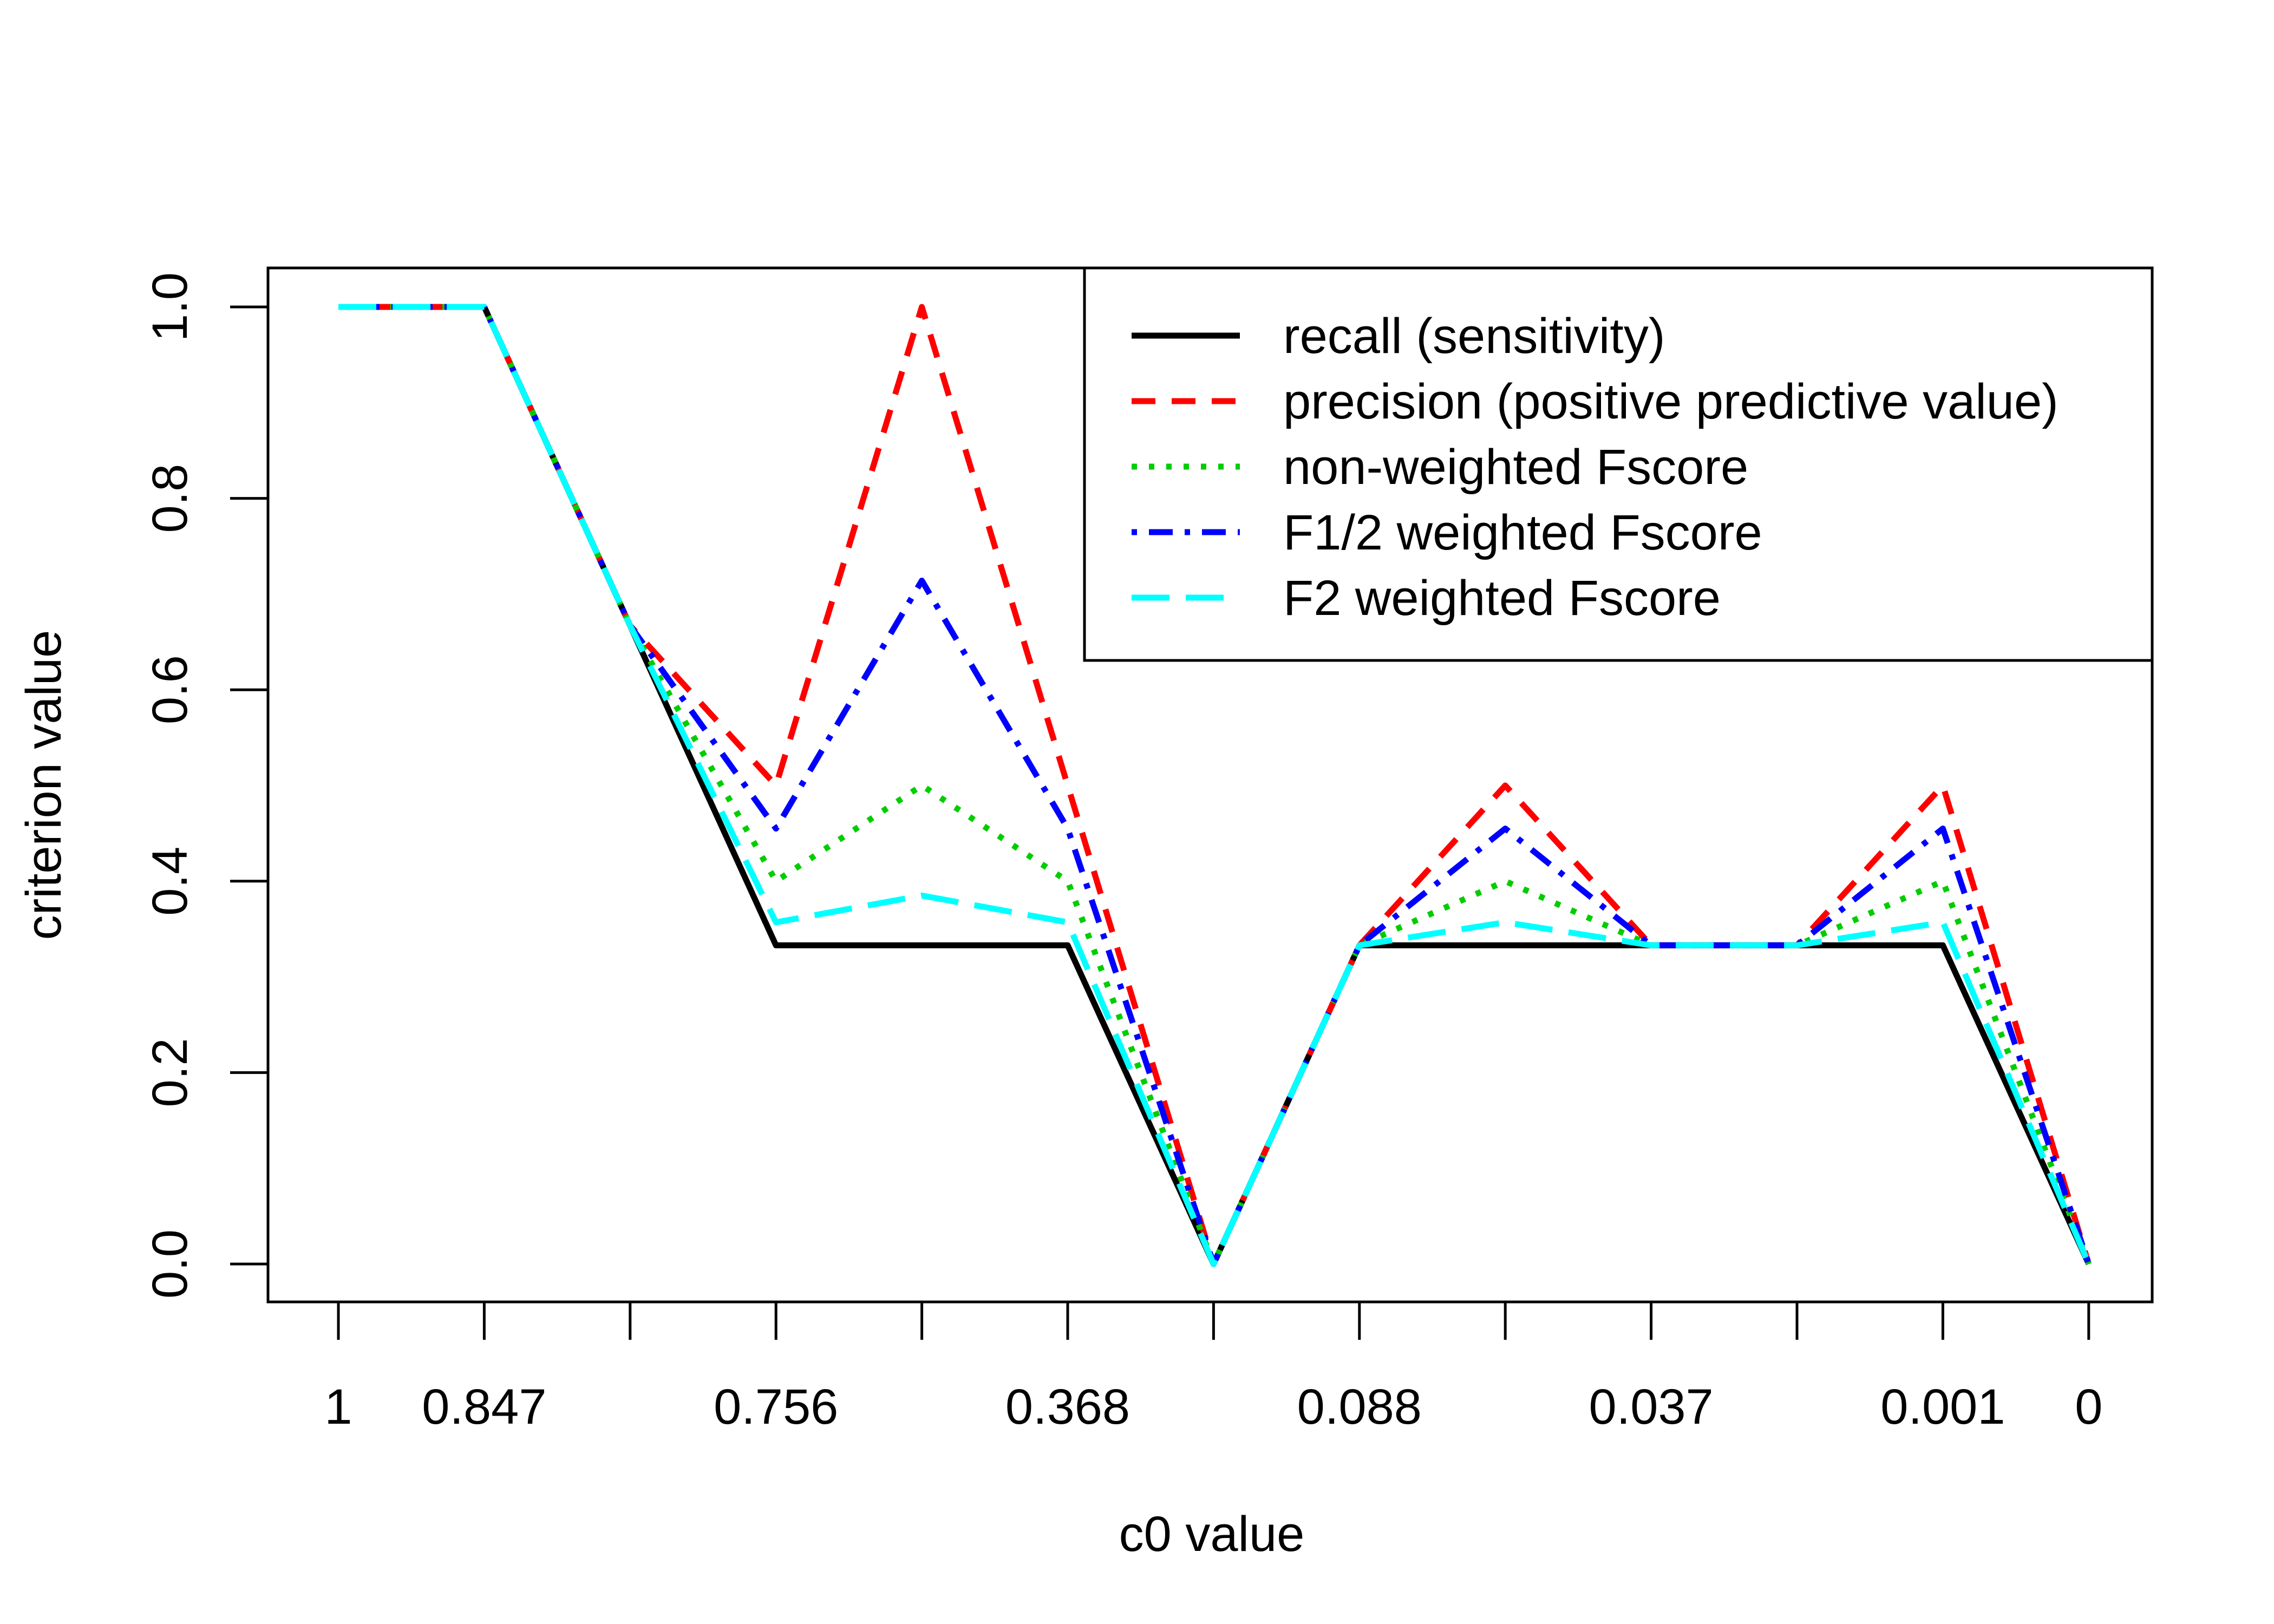  Describe the element at coordinates (1651, 1407) in the screenshot. I see `x-tick-label: 0.037` at that location.